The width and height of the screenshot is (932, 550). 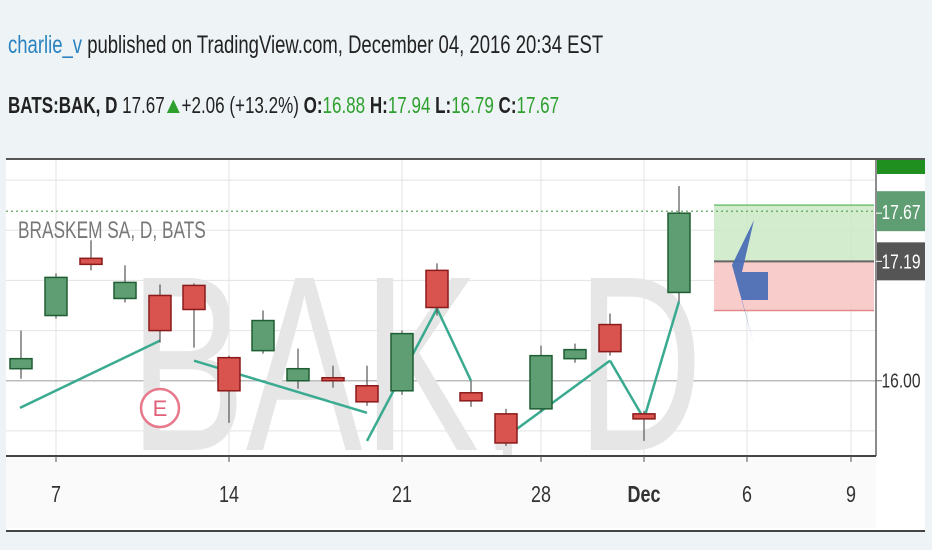 What do you see at coordinates (472, 105) in the screenshot?
I see `low-value: 16.79` at bounding box center [472, 105].